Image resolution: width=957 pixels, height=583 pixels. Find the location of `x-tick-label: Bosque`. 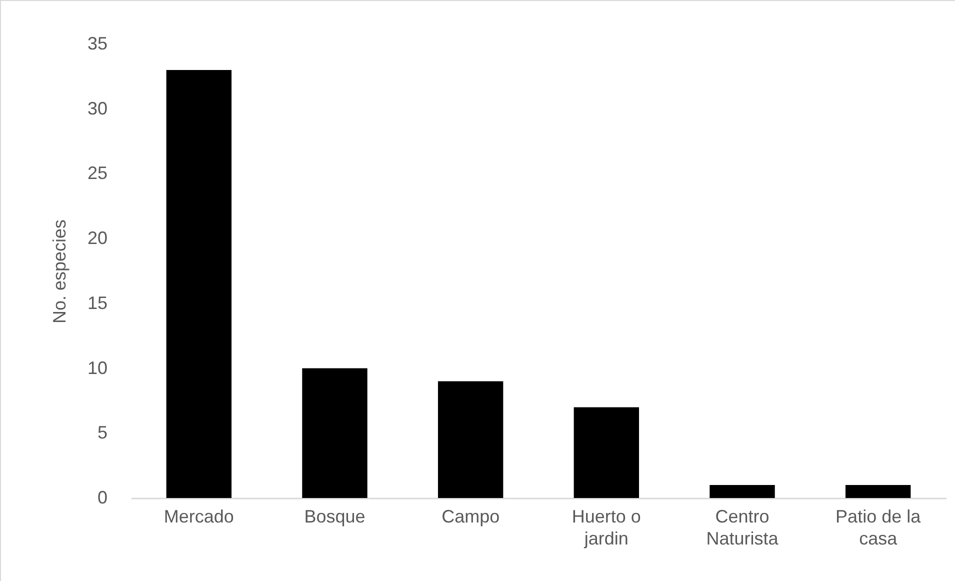

x-tick-label: Bosque is located at coordinates (335, 516).